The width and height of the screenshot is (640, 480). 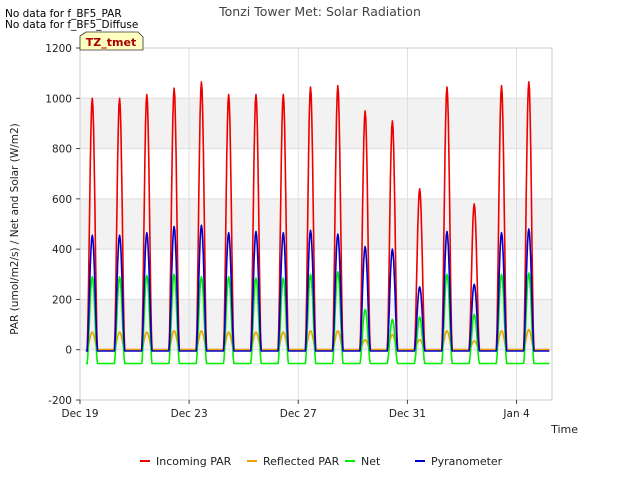 What do you see at coordinates (15, 229) in the screenshot?
I see `y-axis-label: PAR (umol/m2/s) / Net and Solar (W/m2)` at bounding box center [15, 229].